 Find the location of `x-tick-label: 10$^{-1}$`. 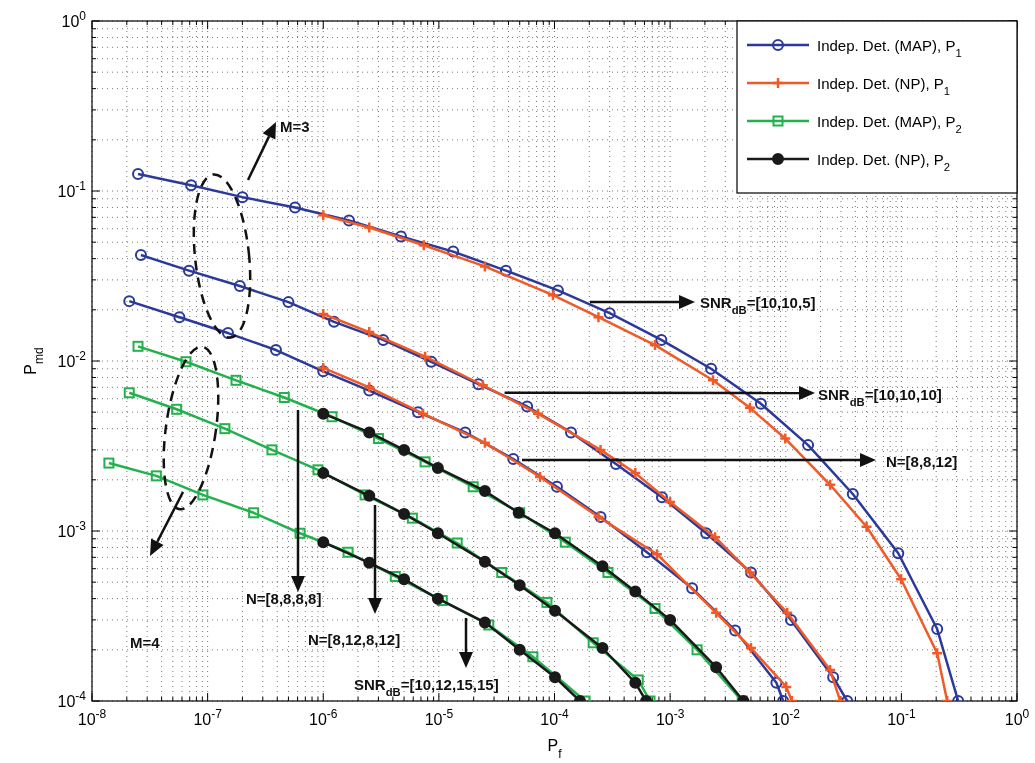

x-tick-label: 10$^{-1}$ is located at coordinates (901, 717).